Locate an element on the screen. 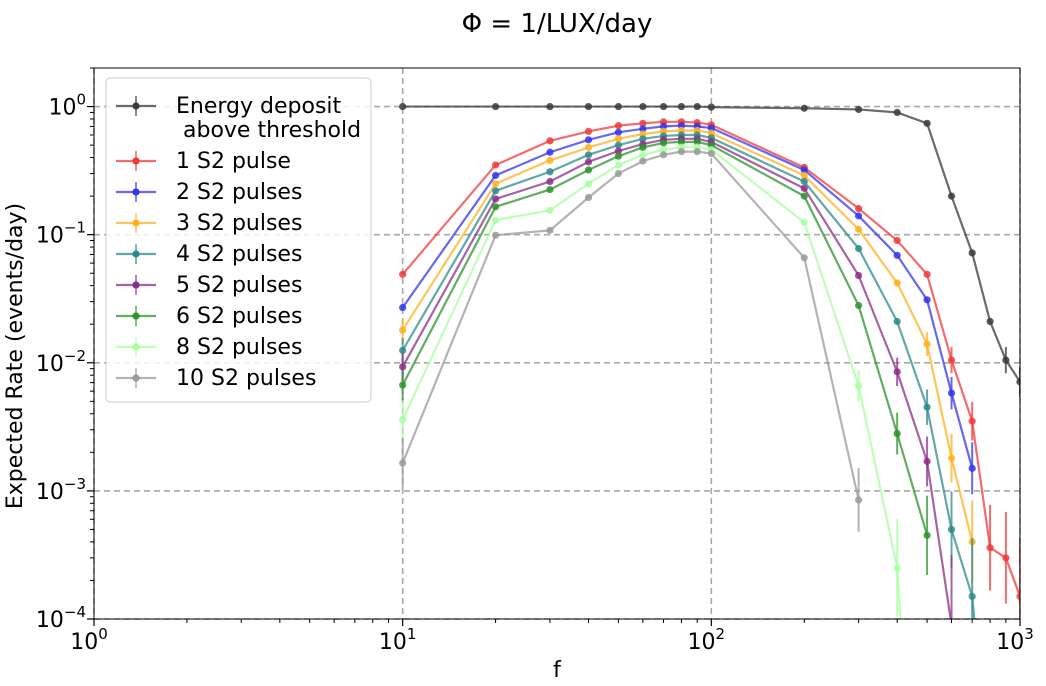 The image size is (1046, 686). chart-title: Φ = 1/LUX/day is located at coordinates (557, 24).